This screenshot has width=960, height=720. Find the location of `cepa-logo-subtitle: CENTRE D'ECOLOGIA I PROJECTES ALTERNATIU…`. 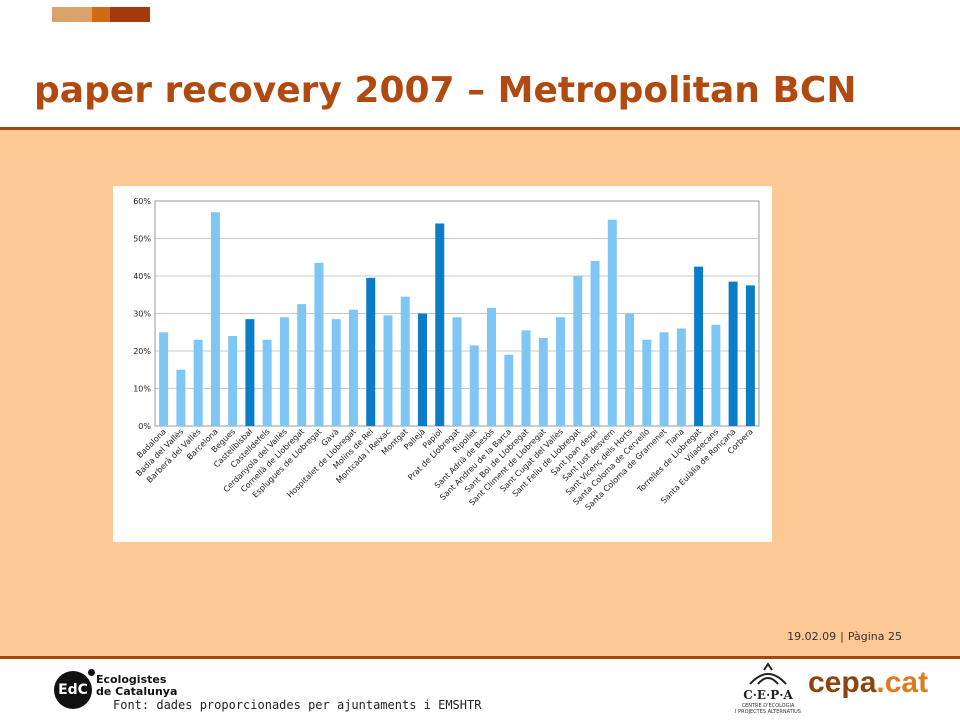

cepa-logo-subtitle: CENTRE D'ECOLOGIA I PROJECTES ALTERNATIU… is located at coordinates (768, 709).